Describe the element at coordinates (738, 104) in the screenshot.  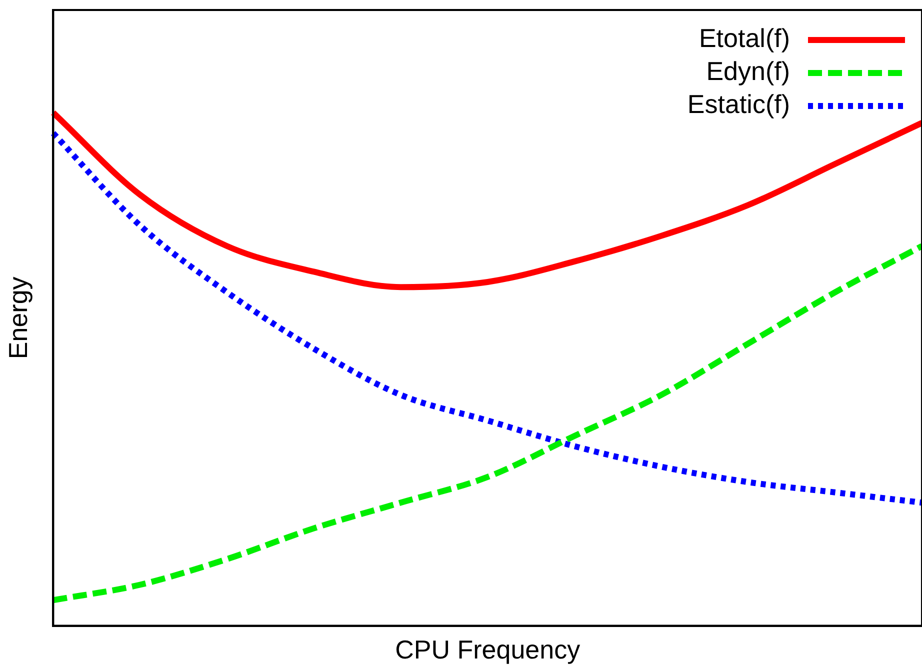
I see `legend-label: Estatic(f)` at that location.